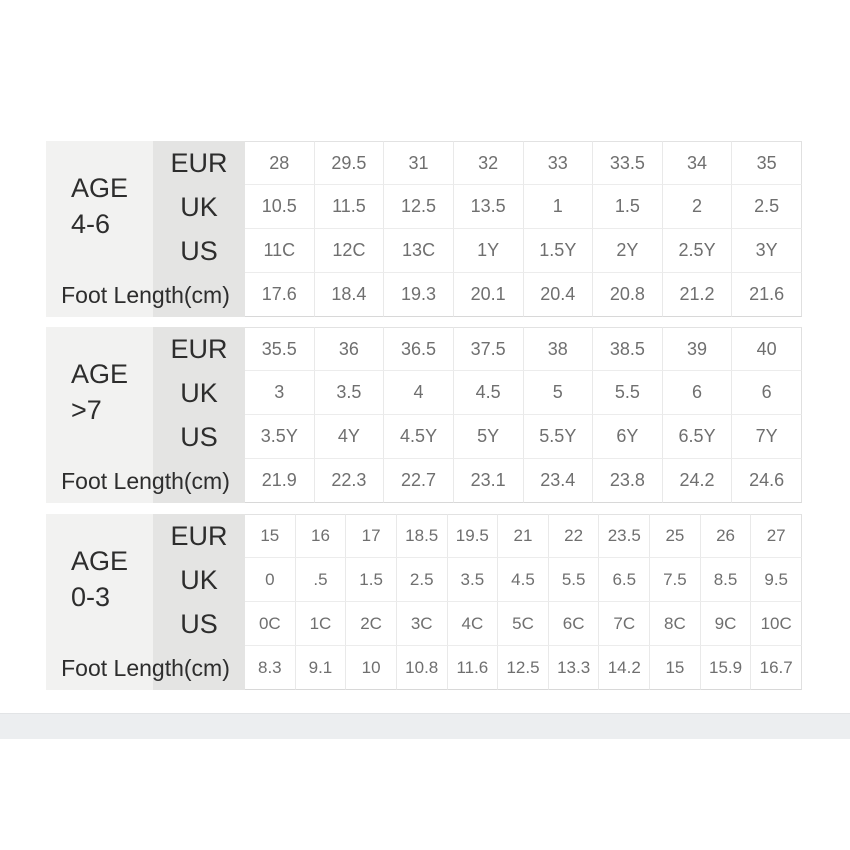  Describe the element at coordinates (280, 481) in the screenshot. I see `size-value-foot: 21.9` at that location.